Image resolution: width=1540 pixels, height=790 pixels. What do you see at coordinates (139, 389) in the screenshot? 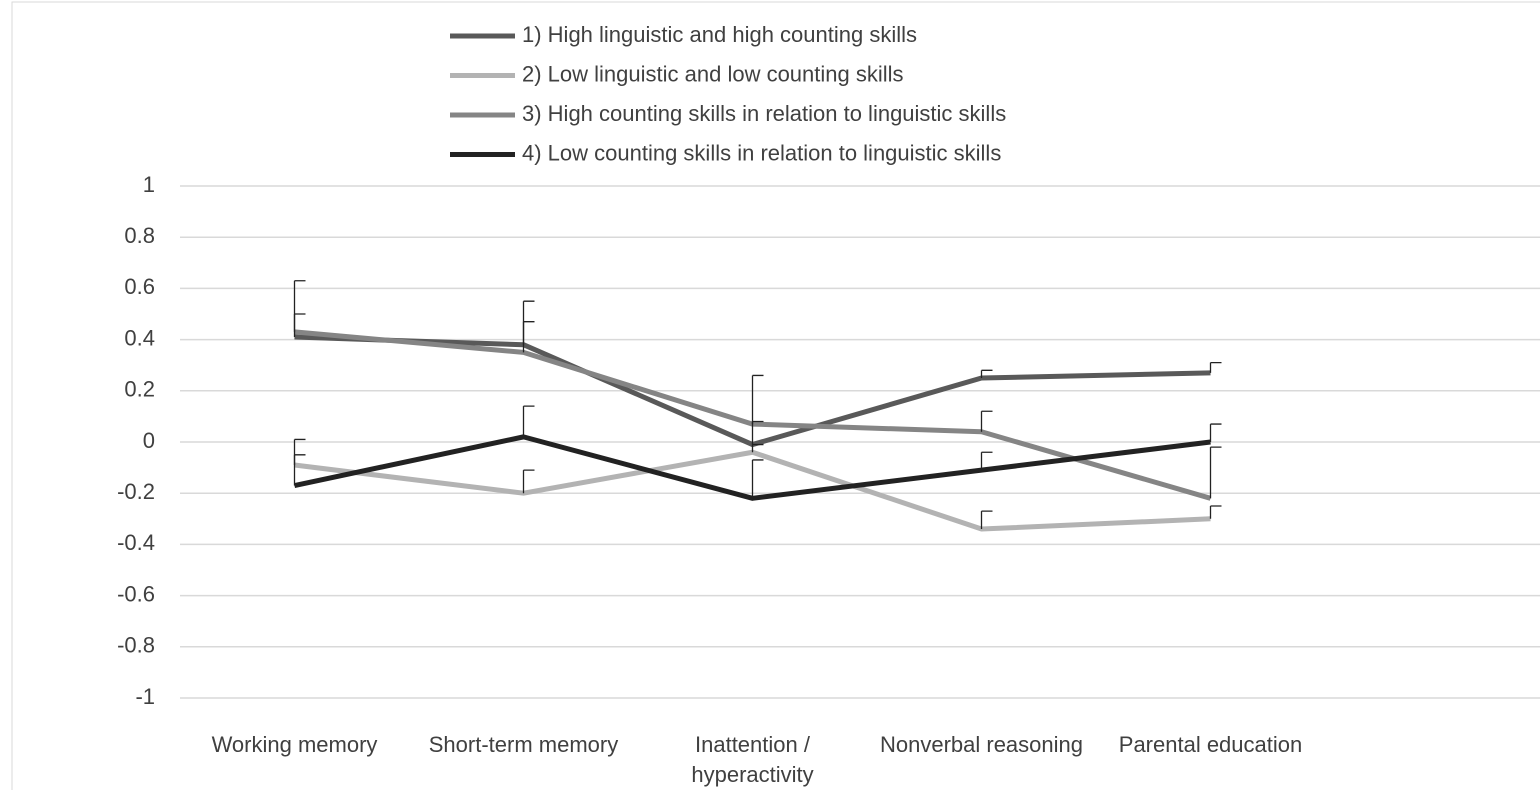
I see `y-tick-label: 0.2` at bounding box center [139, 389].